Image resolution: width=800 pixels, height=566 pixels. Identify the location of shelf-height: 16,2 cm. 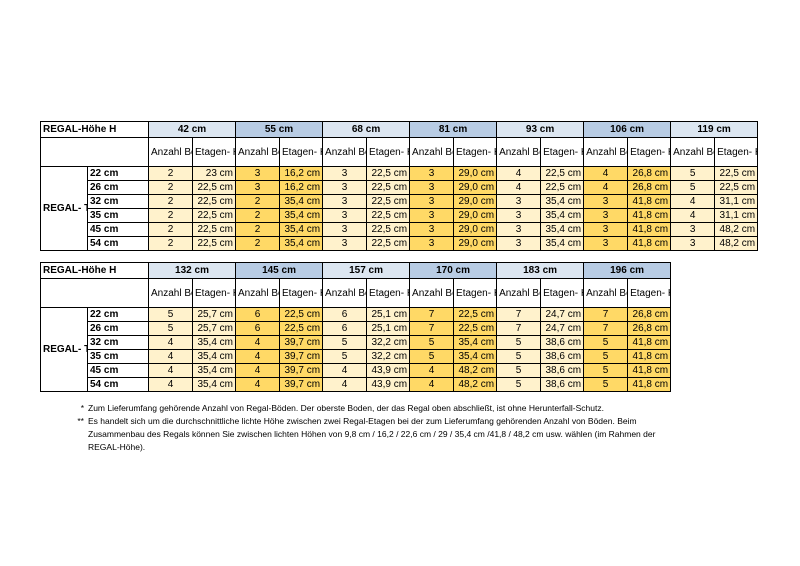
(301, 173).